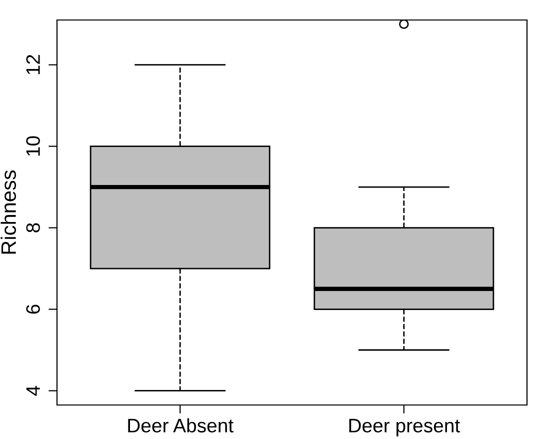 The height and width of the screenshot is (439, 542). Describe the element at coordinates (181, 425) in the screenshot. I see `x-tick-label: Deer Absent` at that location.